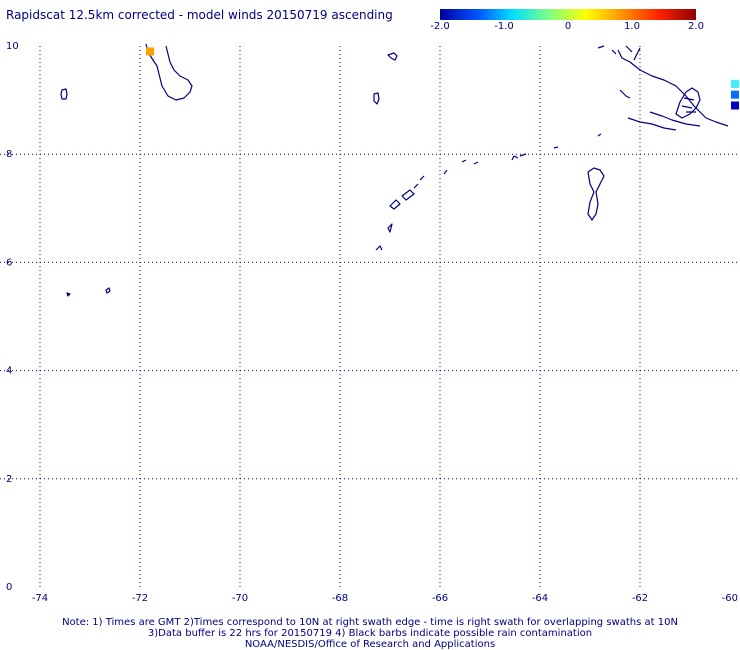  What do you see at coordinates (568, 14) in the screenshot?
I see `colorbar-gradient` at bounding box center [568, 14].